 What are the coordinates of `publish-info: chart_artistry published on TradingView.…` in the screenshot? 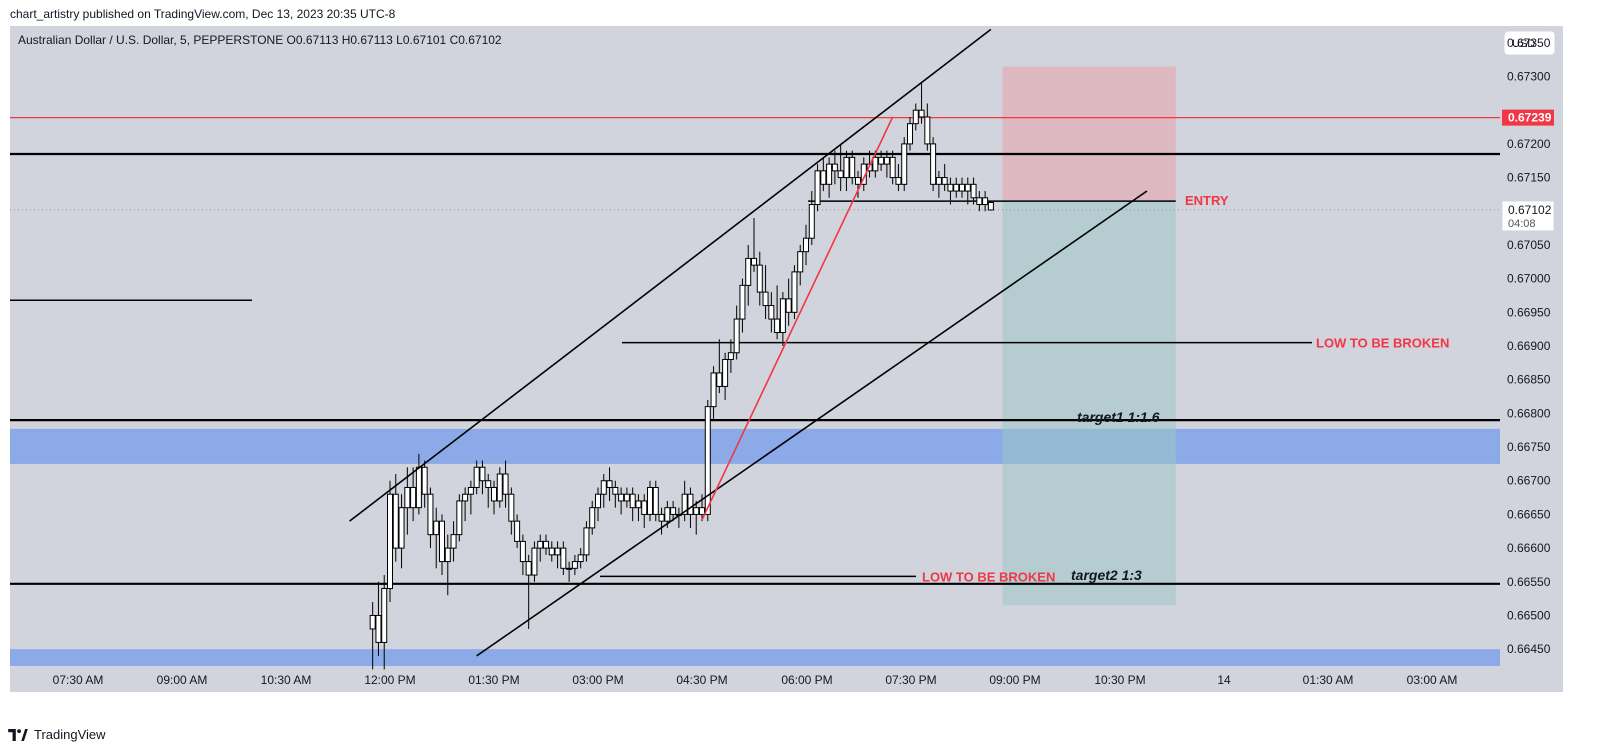 It's located at (203, 14).